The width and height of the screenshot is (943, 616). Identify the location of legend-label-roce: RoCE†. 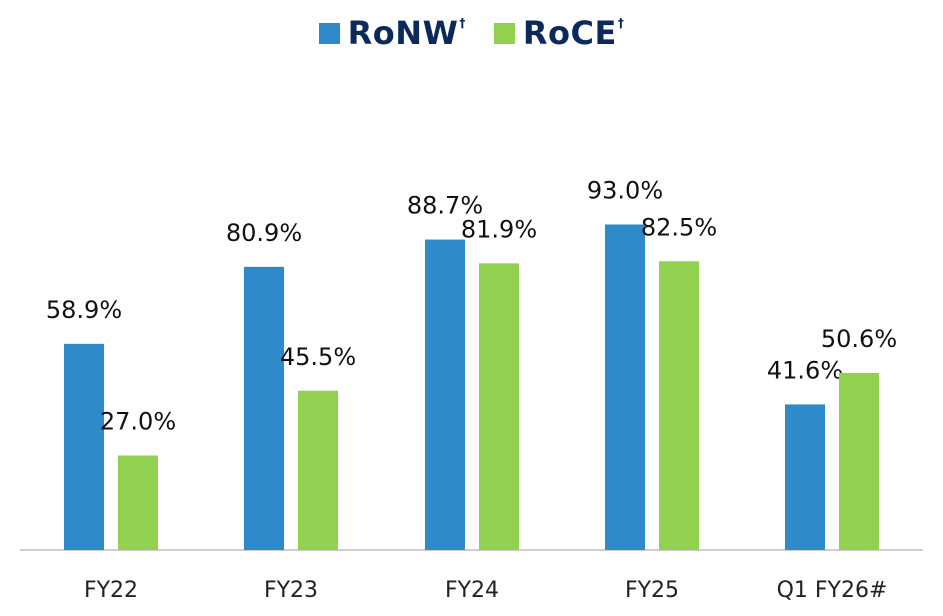
(573, 33).